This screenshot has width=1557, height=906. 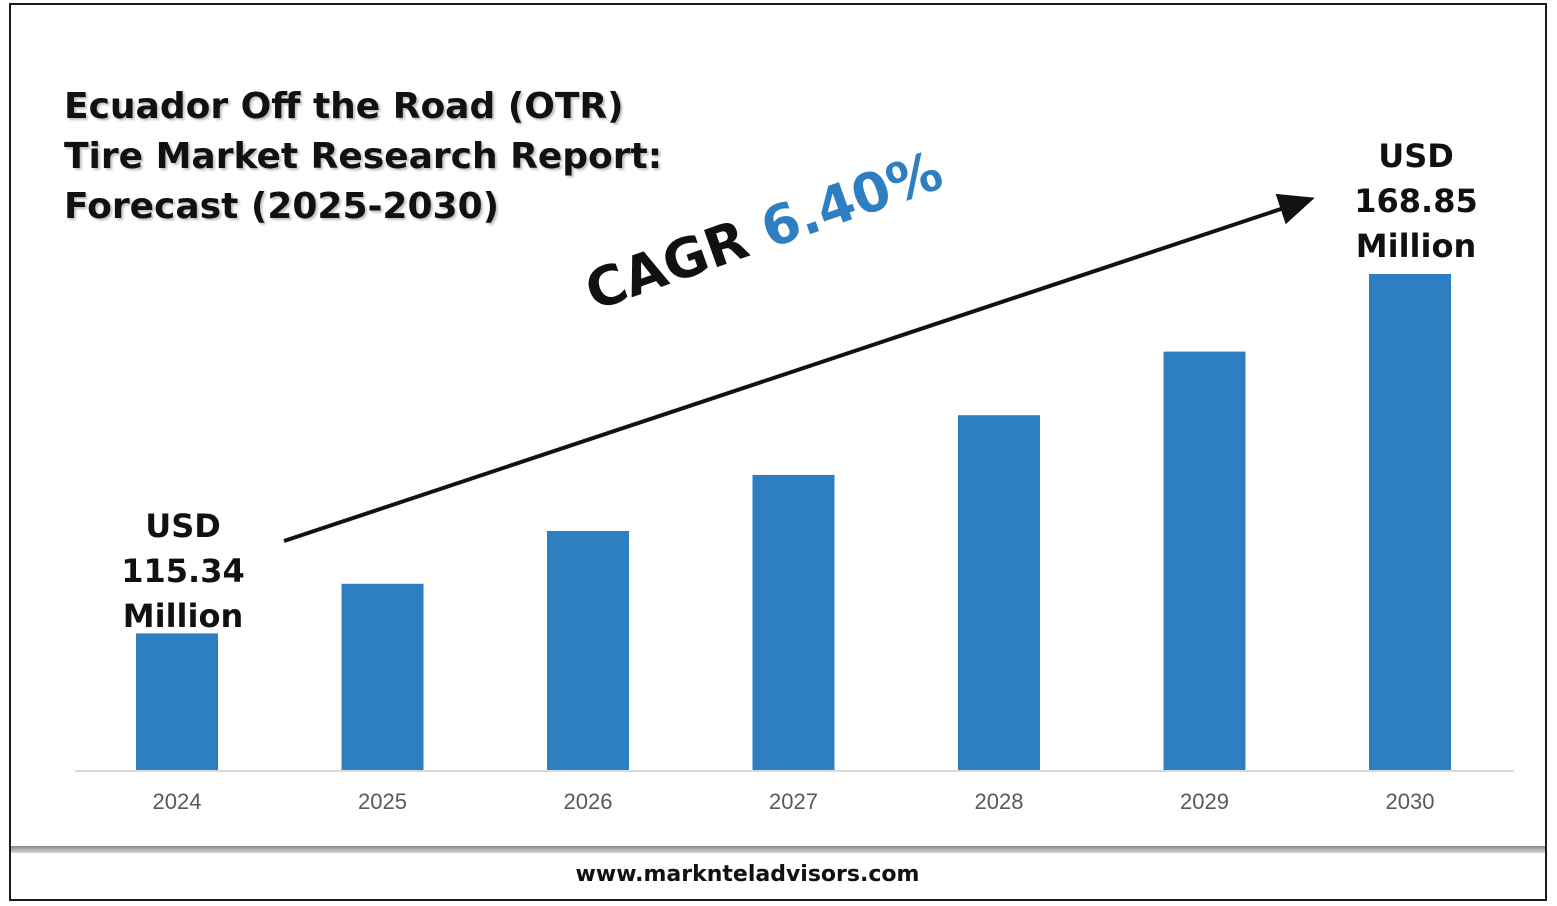 What do you see at coordinates (382, 676) in the screenshot?
I see `bar-2025` at bounding box center [382, 676].